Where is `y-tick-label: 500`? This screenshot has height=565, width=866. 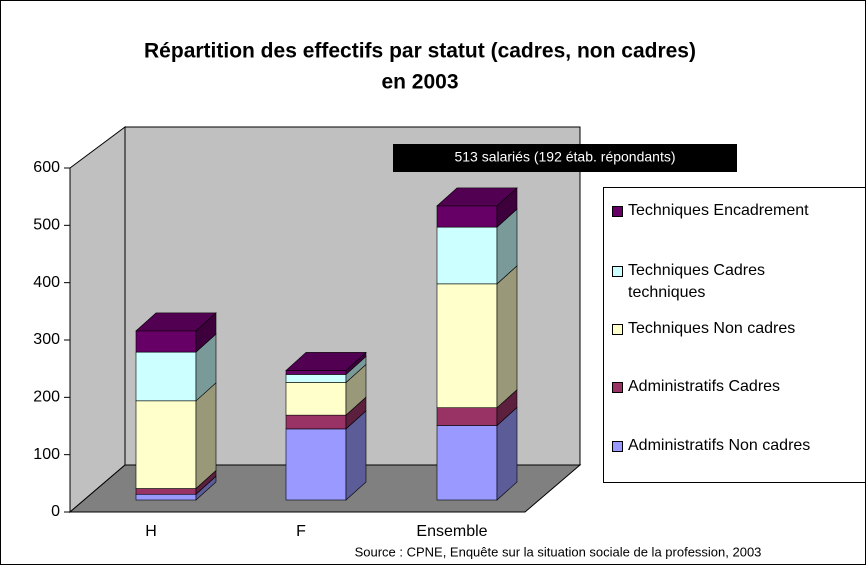 y-tick-label: 500 is located at coordinates (46, 225).